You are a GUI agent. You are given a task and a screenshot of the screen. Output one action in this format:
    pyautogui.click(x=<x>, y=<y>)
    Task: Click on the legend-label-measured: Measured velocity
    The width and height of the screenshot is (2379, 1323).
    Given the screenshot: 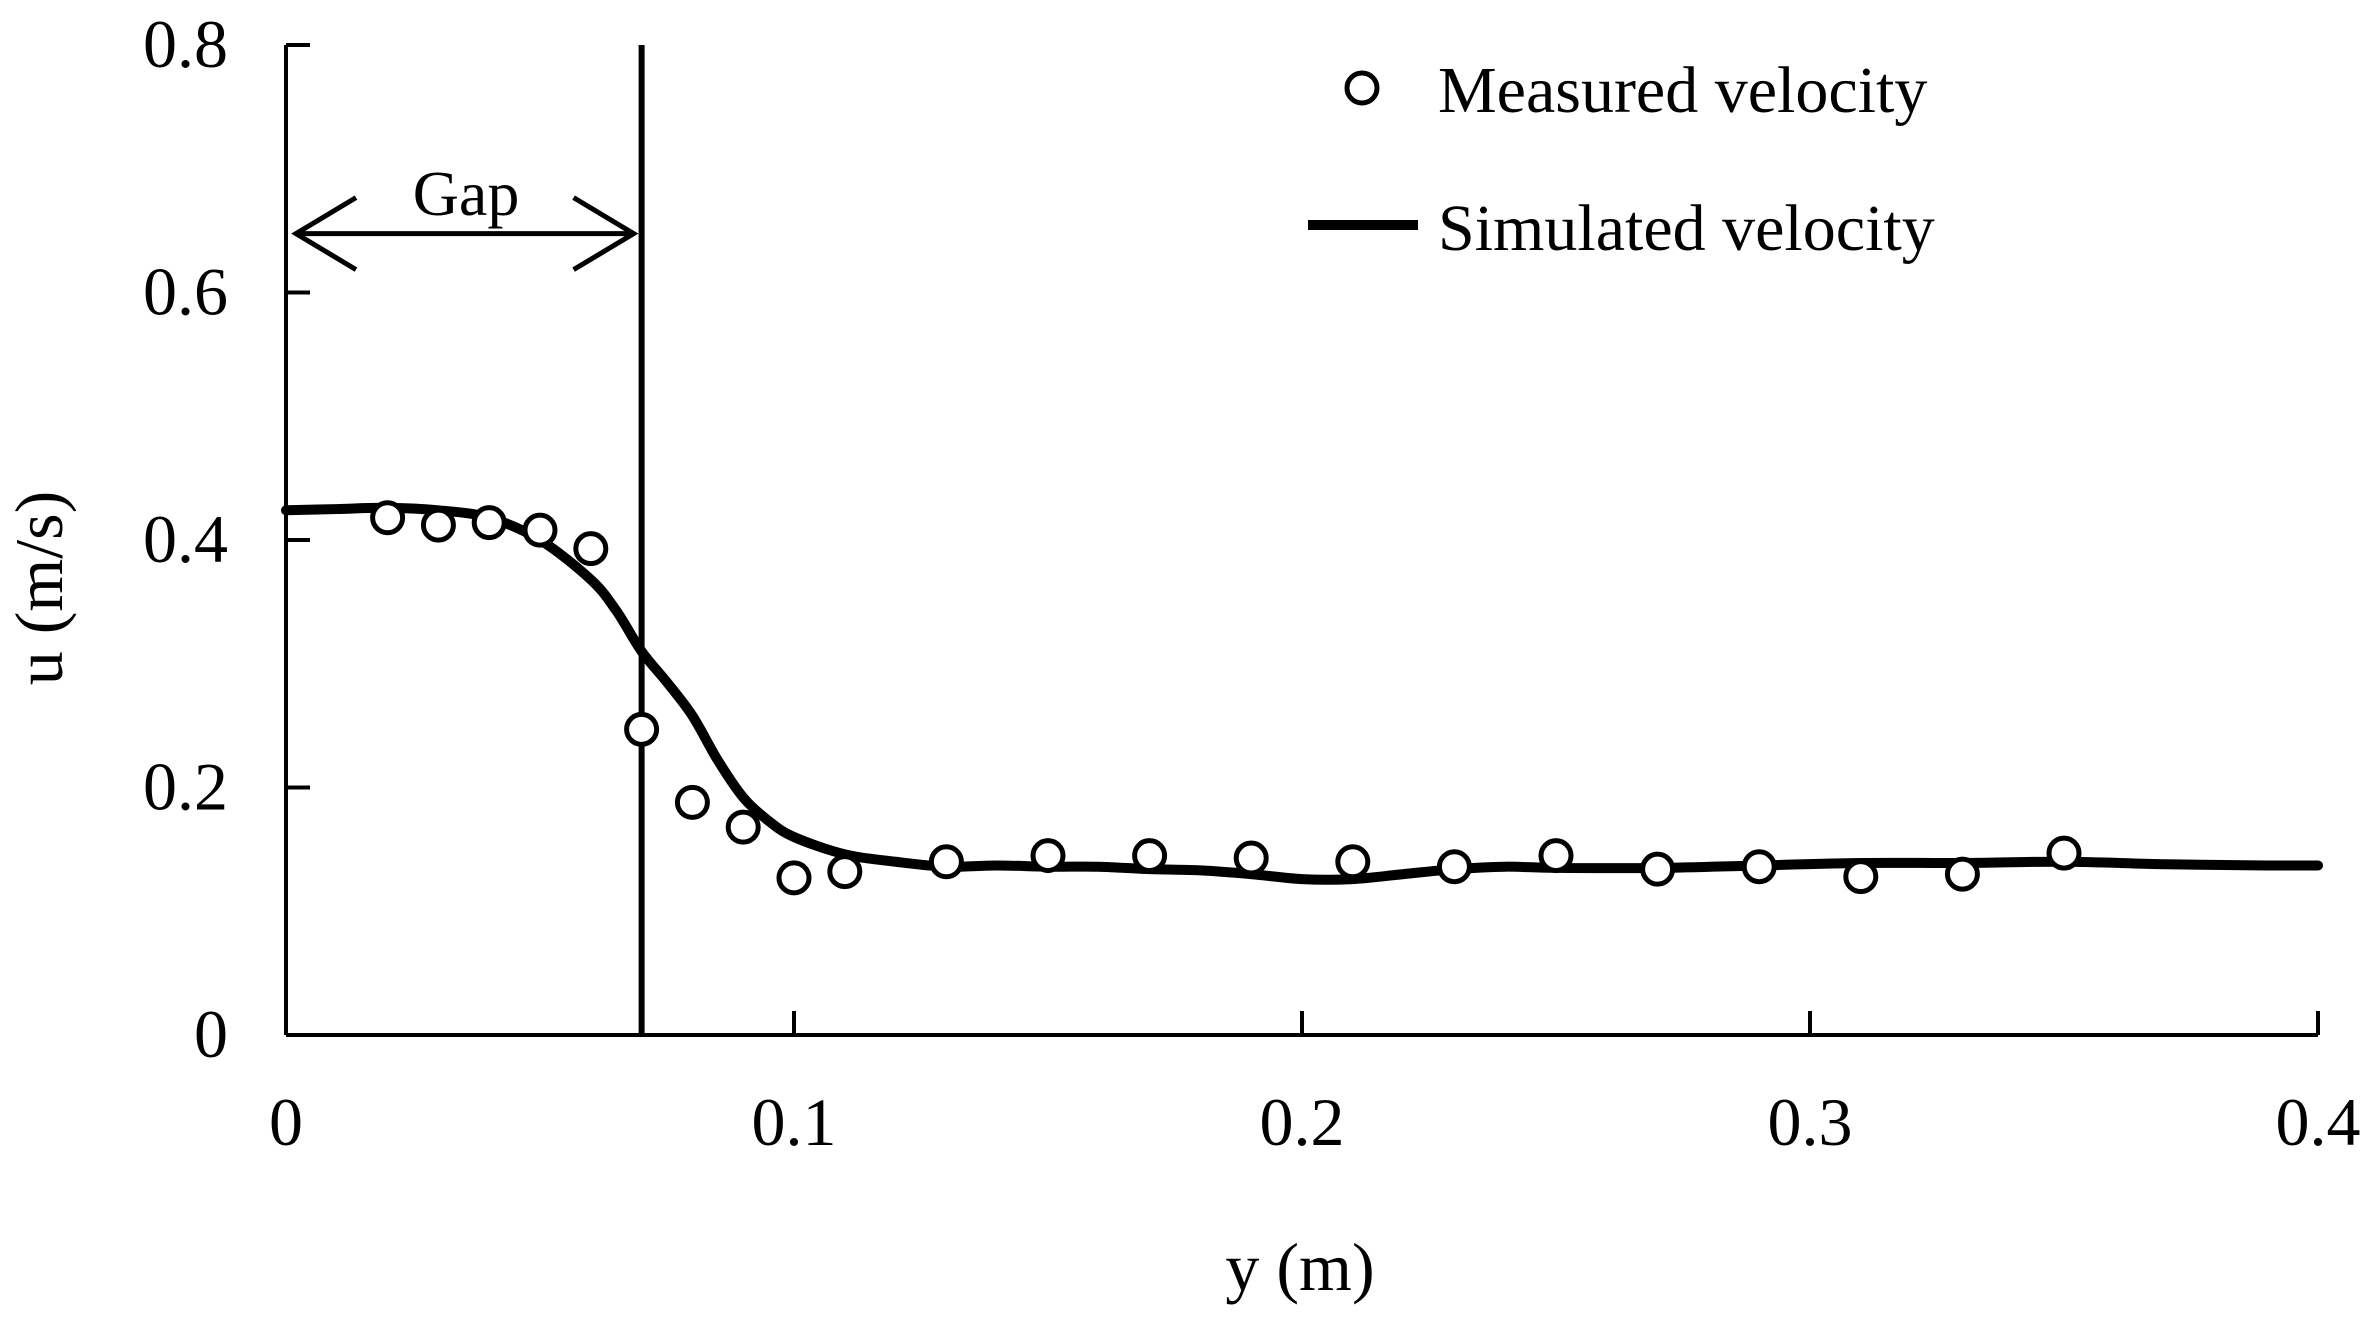 What is the action you would take?
    pyautogui.click(x=1682, y=90)
    